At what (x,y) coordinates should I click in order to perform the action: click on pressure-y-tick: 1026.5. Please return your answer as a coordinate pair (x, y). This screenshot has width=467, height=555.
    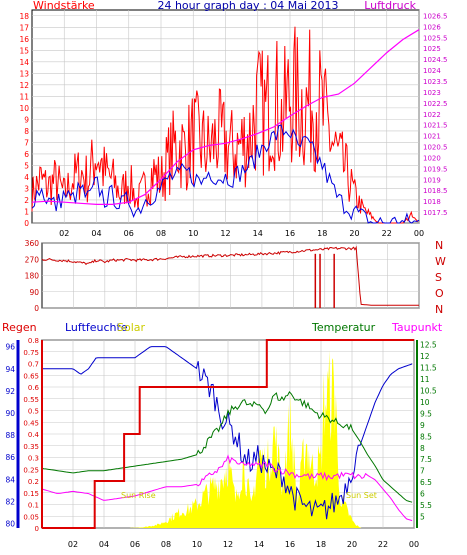
    Looking at the image, I should click on (435, 16).